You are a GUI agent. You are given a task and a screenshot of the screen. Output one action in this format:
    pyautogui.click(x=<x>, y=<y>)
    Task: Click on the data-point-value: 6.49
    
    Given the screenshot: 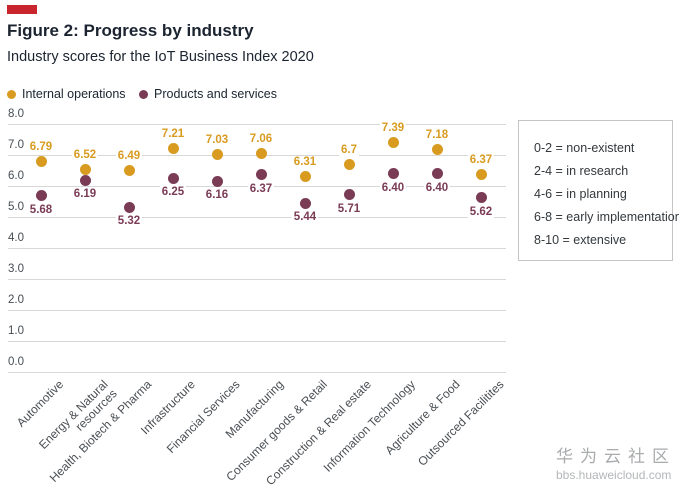 What is the action you would take?
    pyautogui.click(x=129, y=157)
    